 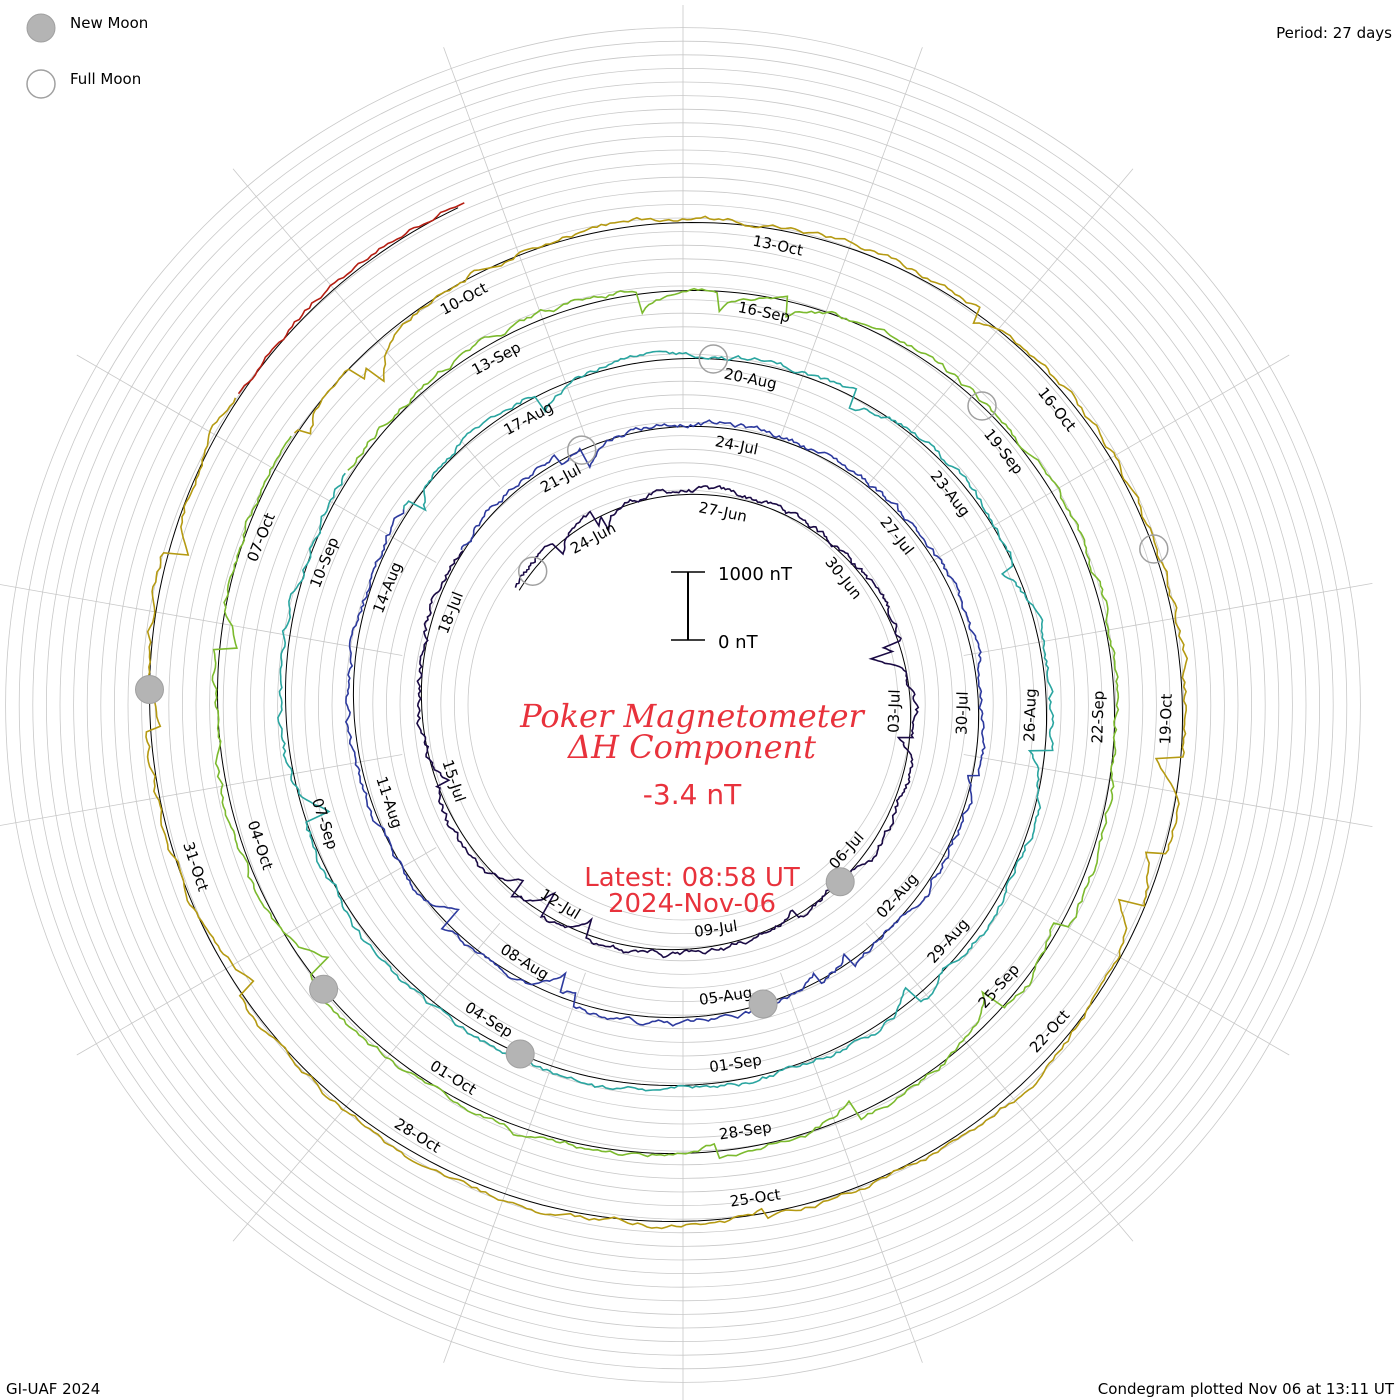 What do you see at coordinates (592, 538) in the screenshot?
I see `date-label: 24-Jun` at bounding box center [592, 538].